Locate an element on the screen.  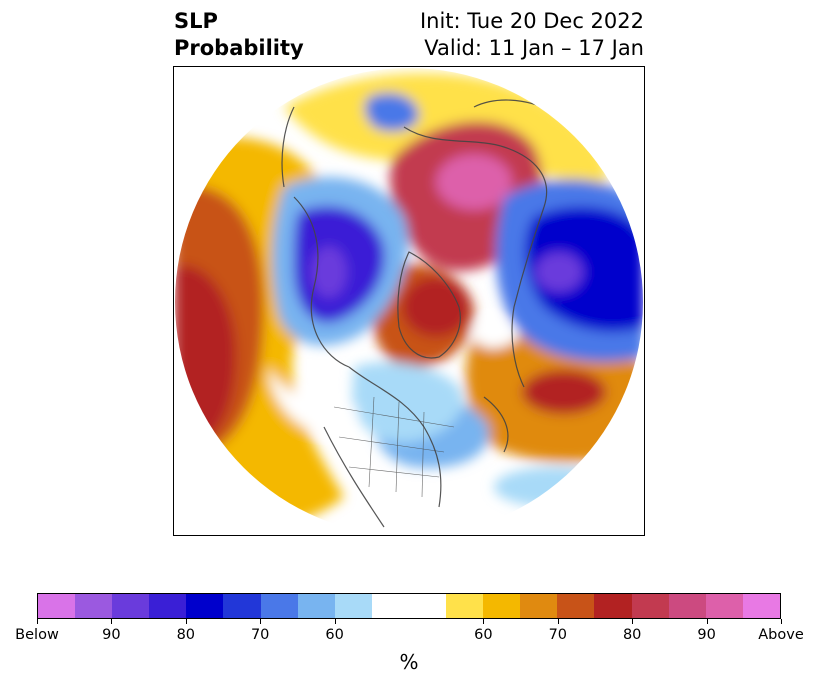
above-greenland-core is located at coordinates (436, 307).